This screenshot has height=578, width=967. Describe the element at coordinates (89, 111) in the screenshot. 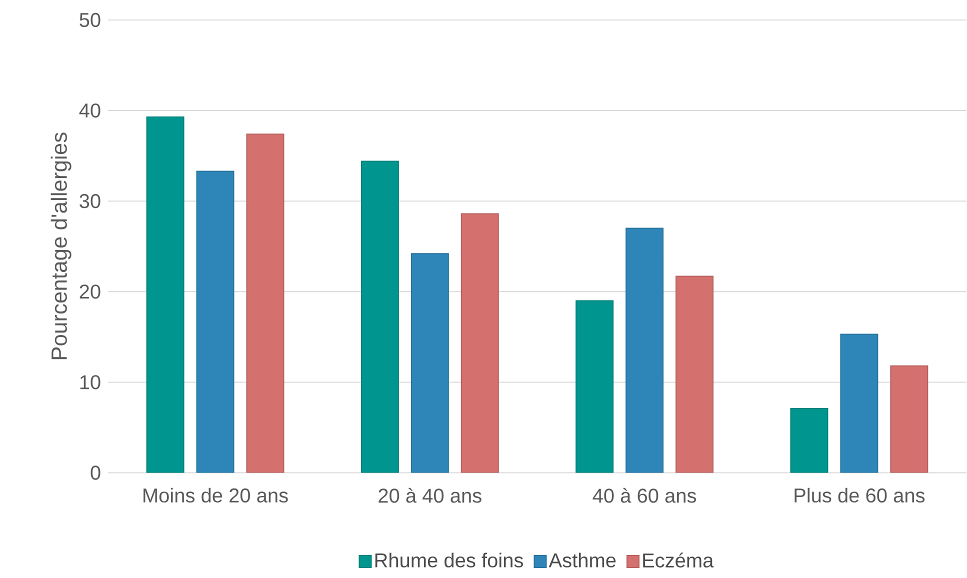

I see `y-tick-label: 40` at that location.